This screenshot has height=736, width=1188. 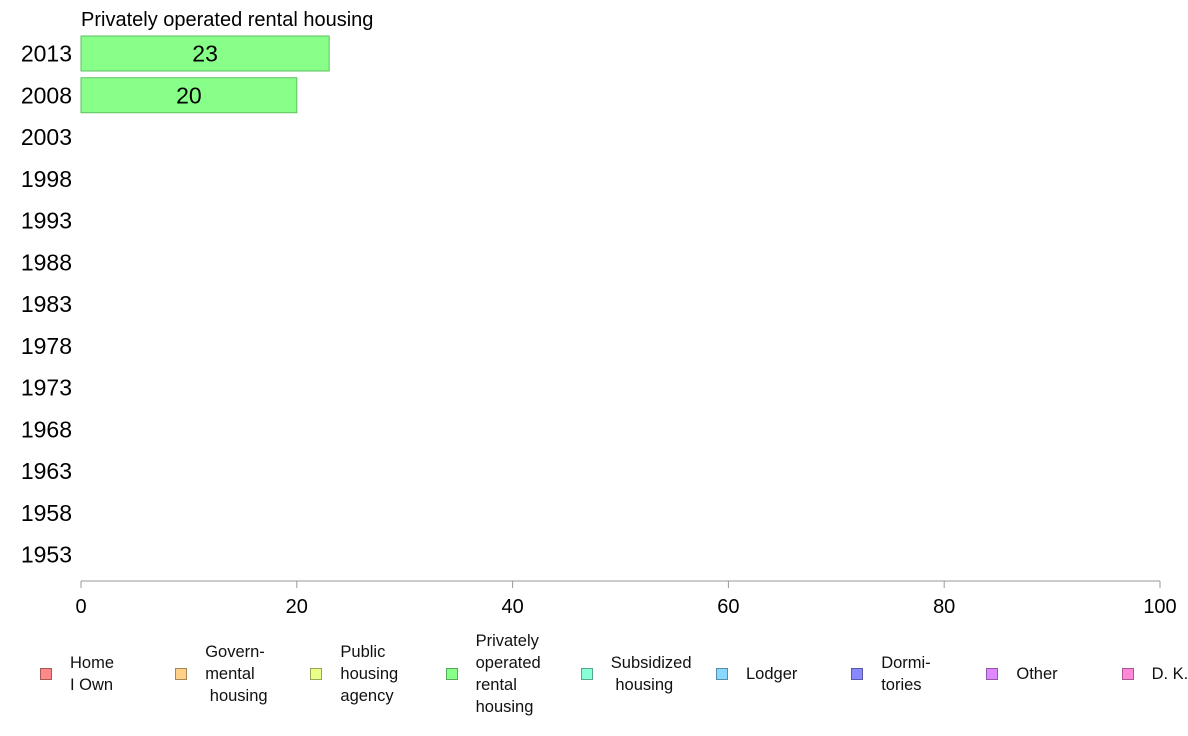 I want to click on bars: 23 20, so click(x=205, y=74).